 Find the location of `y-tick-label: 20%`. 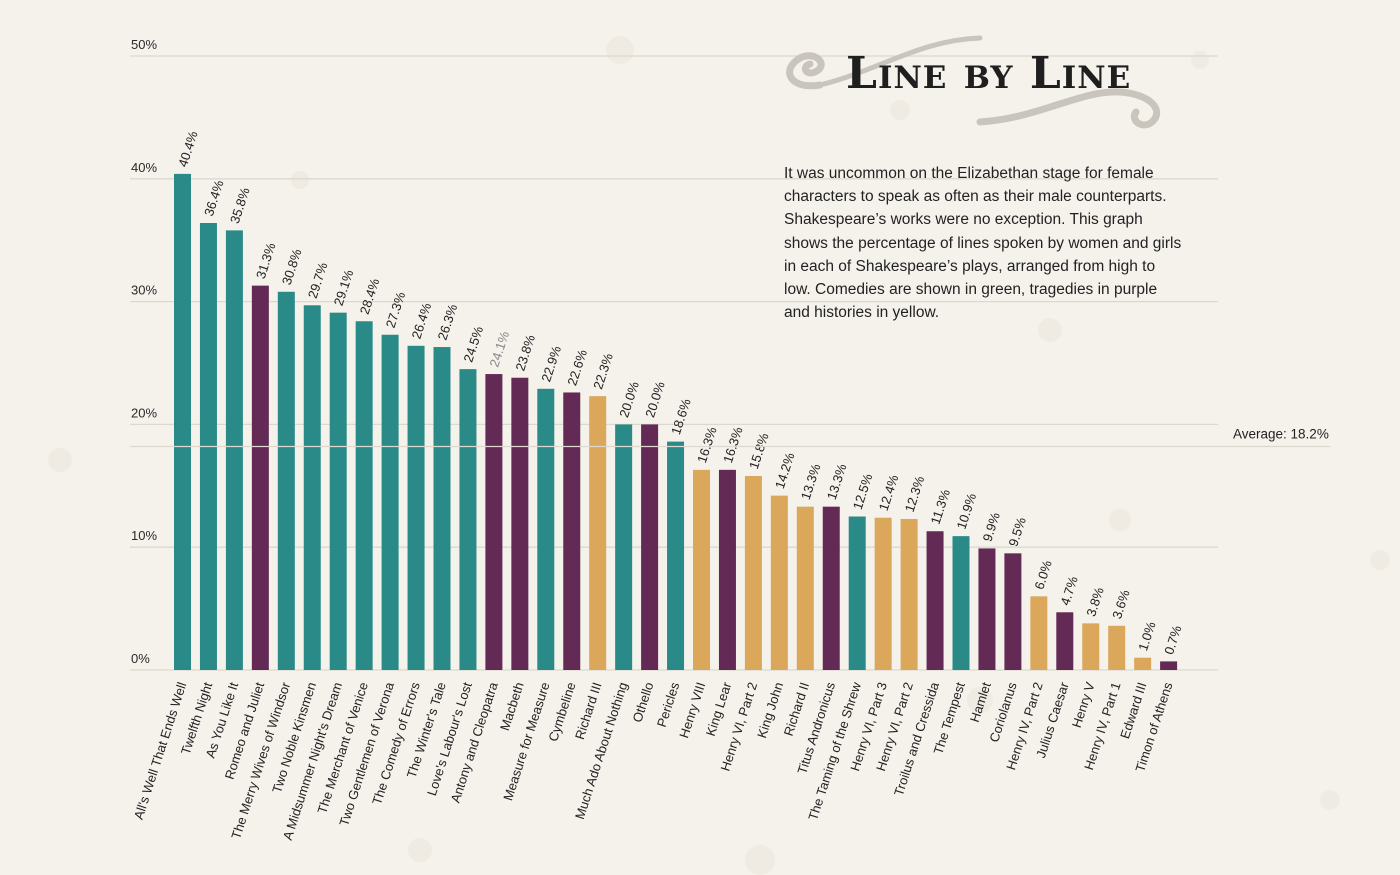

y-tick-label: 20% is located at coordinates (144, 412).